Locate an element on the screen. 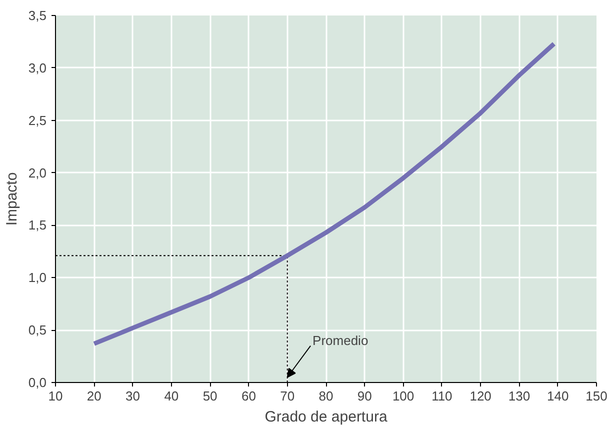  y-tick-label: 3,5 is located at coordinates (37, 15).